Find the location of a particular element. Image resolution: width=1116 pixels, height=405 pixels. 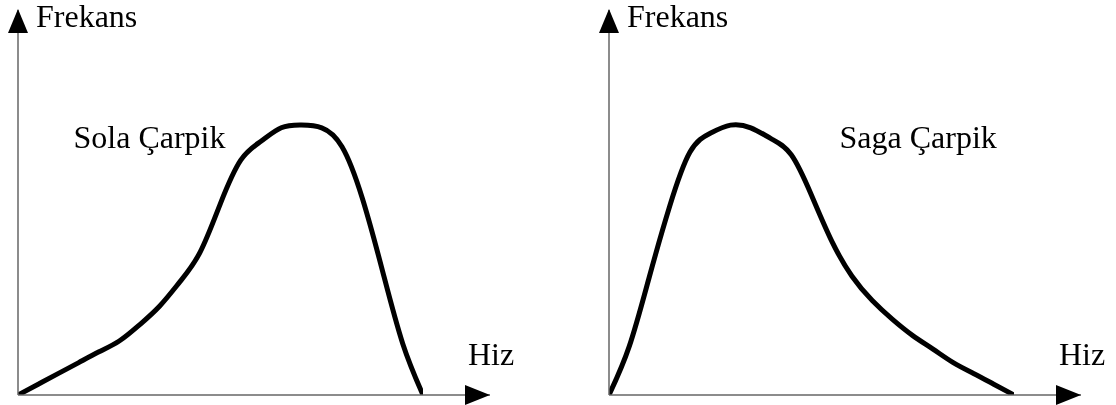

annotation: Saga Çarpik is located at coordinates (918, 137).